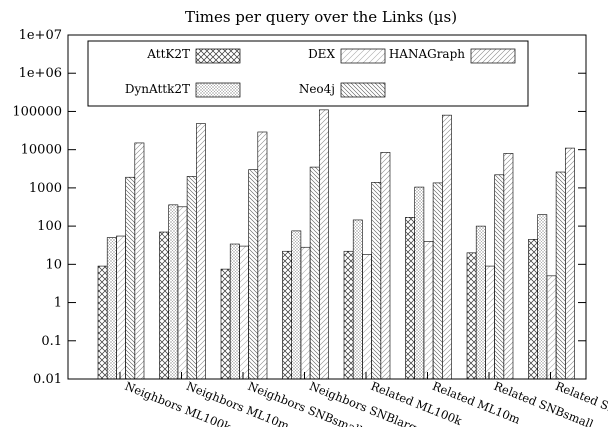 This screenshot has width=608, height=427. What do you see at coordinates (321, 17) in the screenshot?
I see `chart-title: Times per query over the Links (µs)` at bounding box center [321, 17].